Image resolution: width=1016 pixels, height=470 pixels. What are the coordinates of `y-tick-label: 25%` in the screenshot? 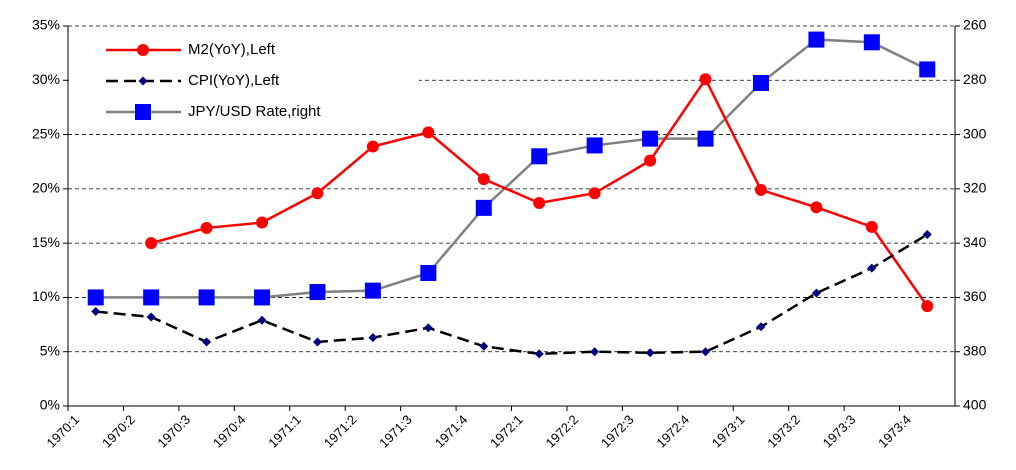 It's located at (46, 133).